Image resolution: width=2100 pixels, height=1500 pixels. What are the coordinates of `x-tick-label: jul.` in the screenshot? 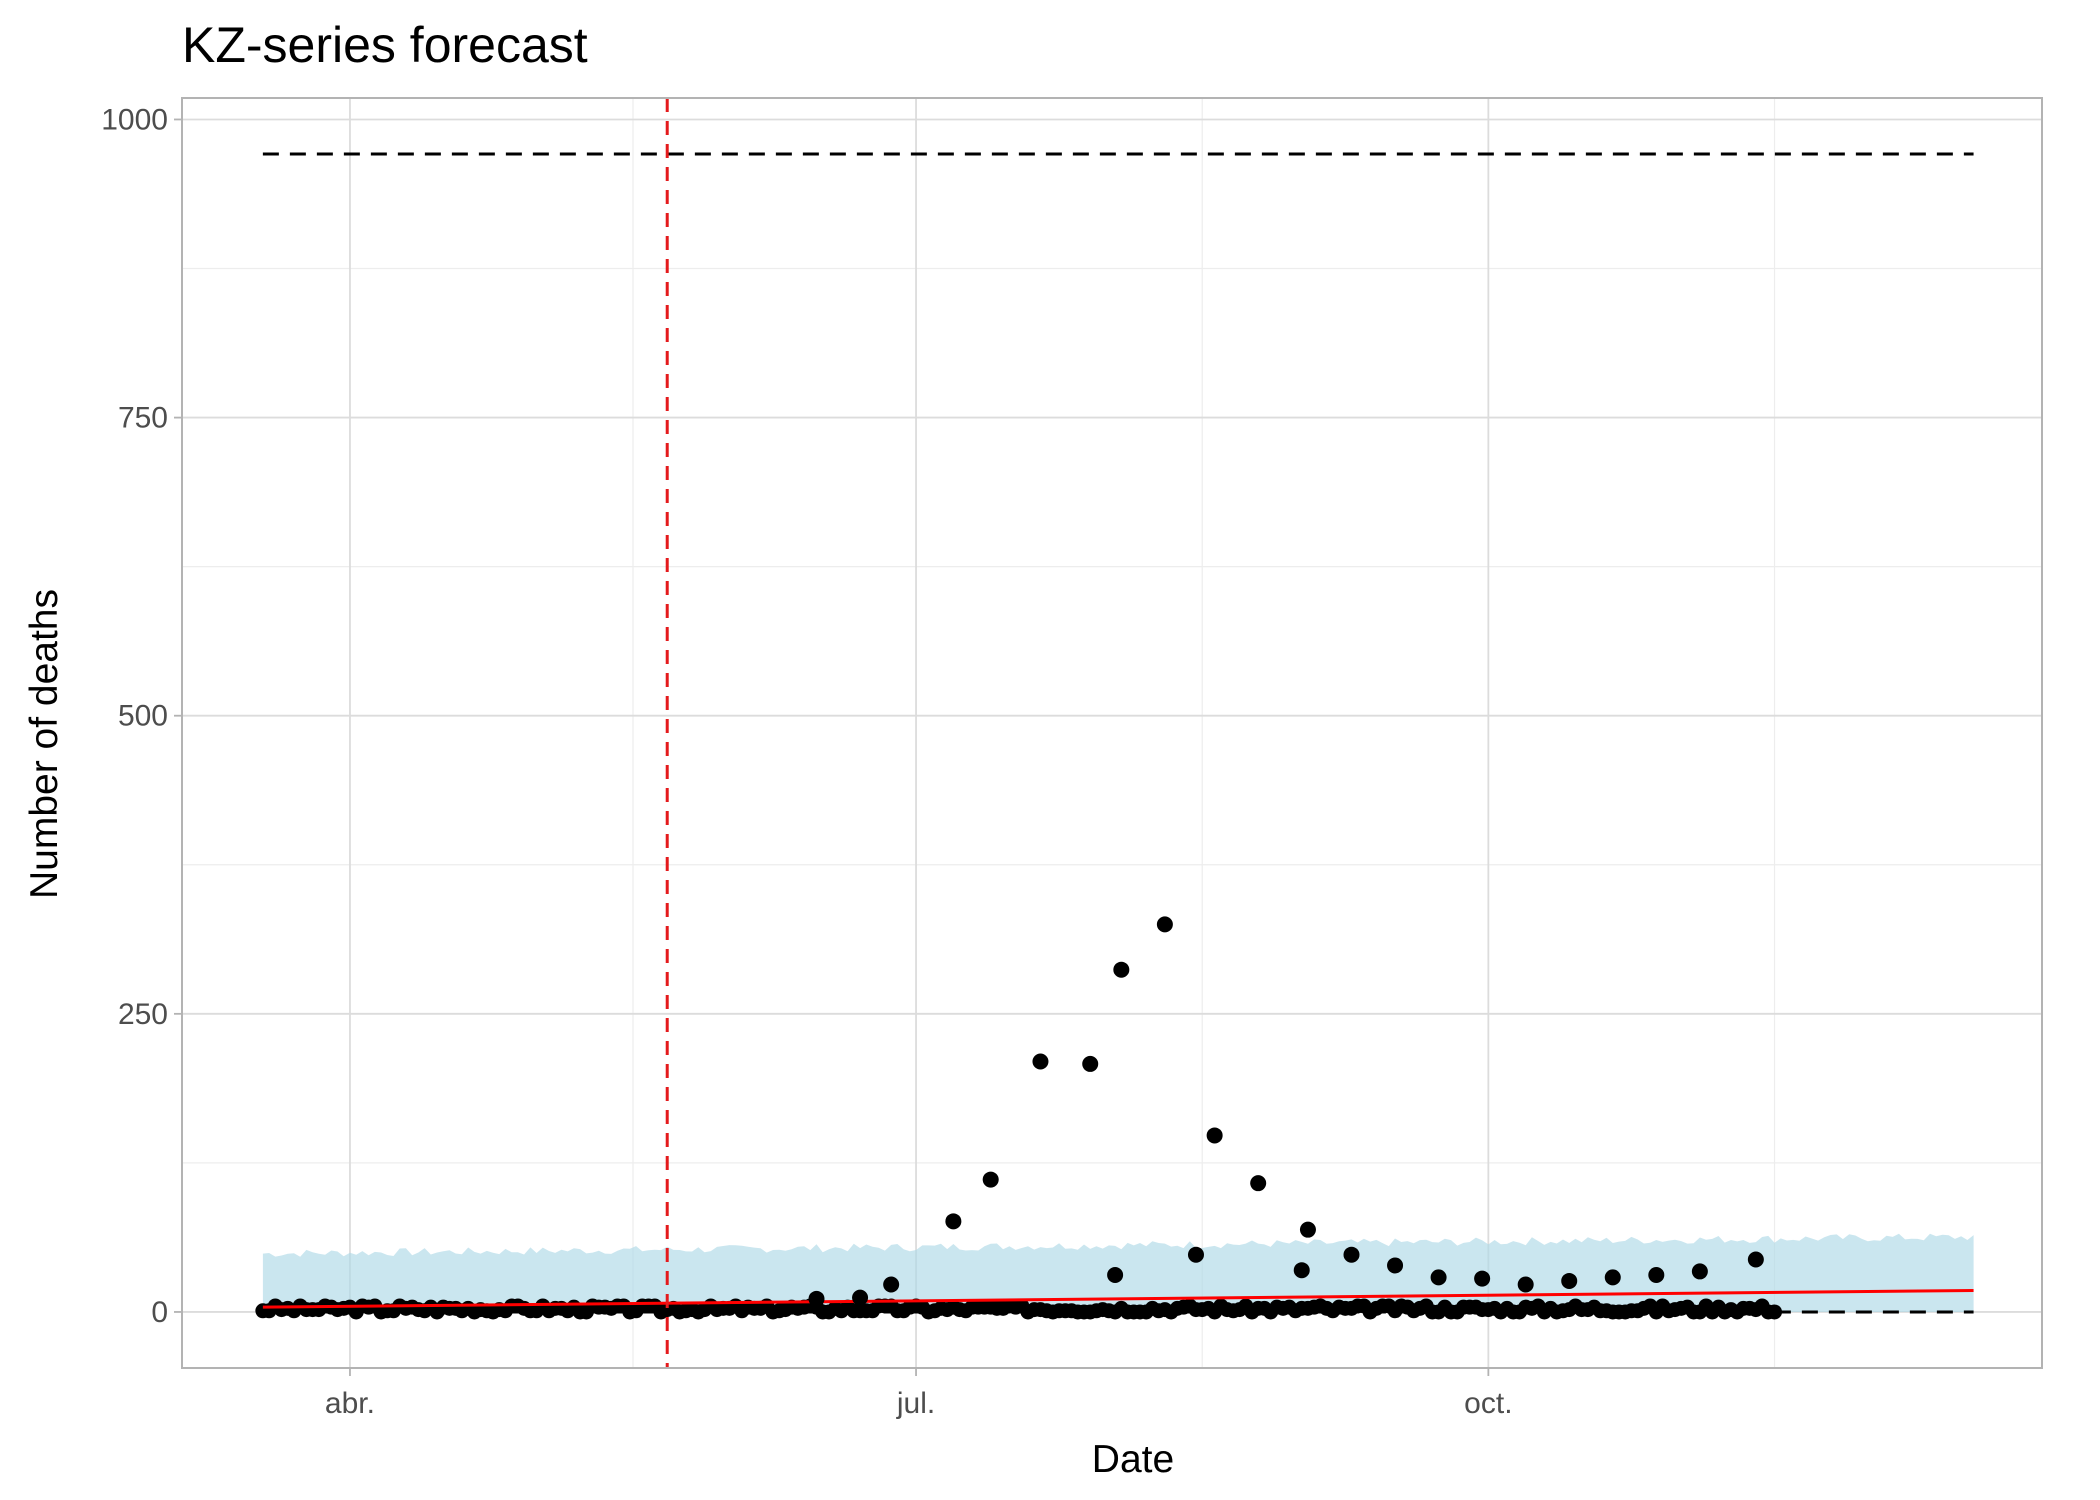 It's located at (915, 1403).